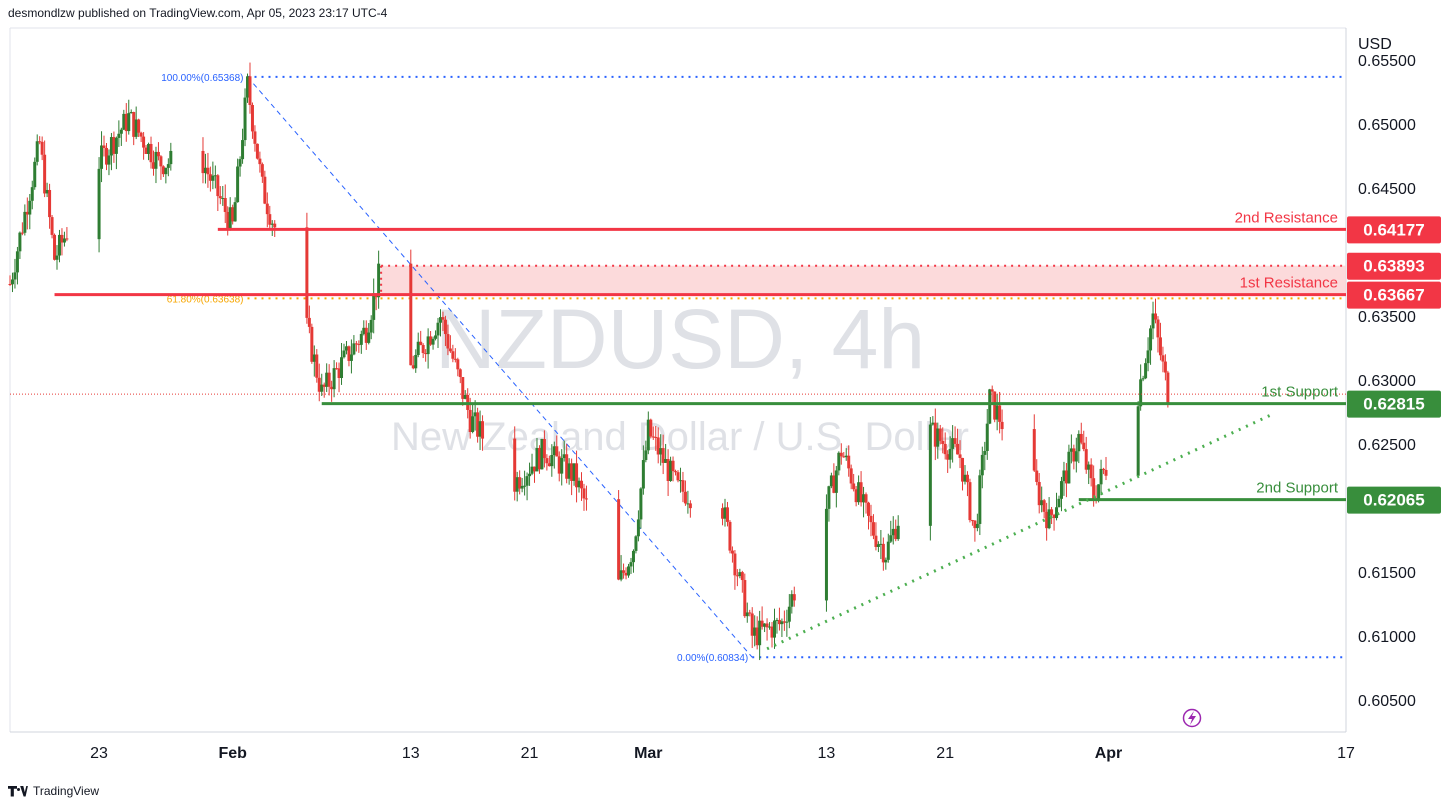  Describe the element at coordinates (1387, 189) in the screenshot. I see `price-tick-label: 0.64500` at that location.